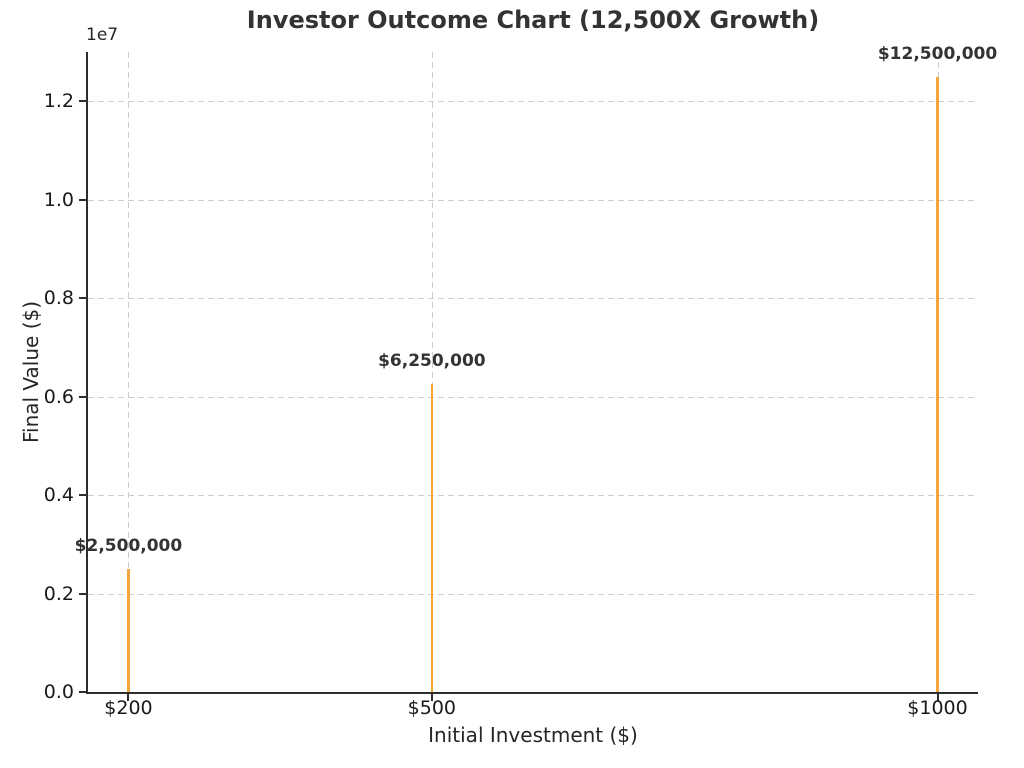 This screenshot has height=768, width=1024. I want to click on y-tick-label: 1.2, so click(58, 101).